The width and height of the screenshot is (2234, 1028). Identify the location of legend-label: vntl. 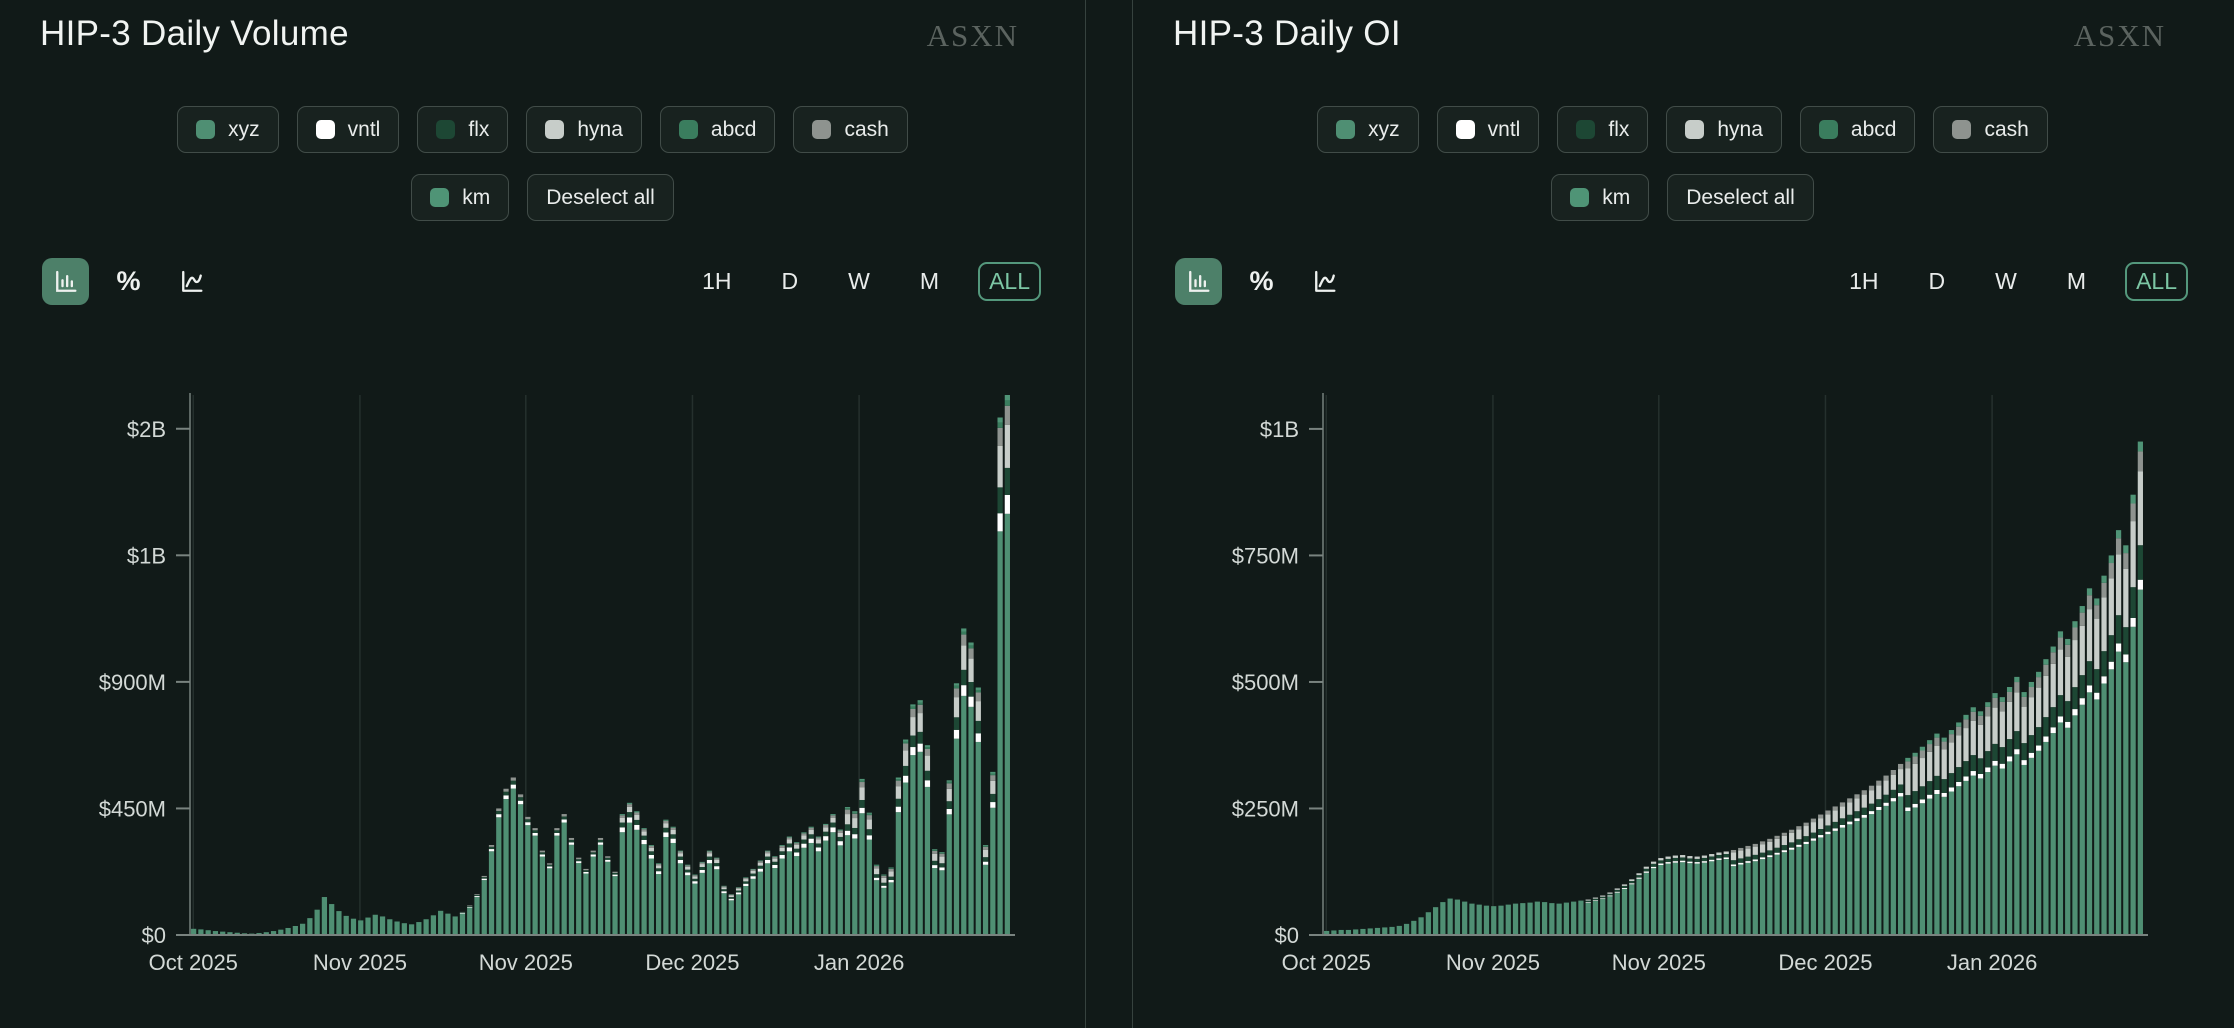
(364, 129).